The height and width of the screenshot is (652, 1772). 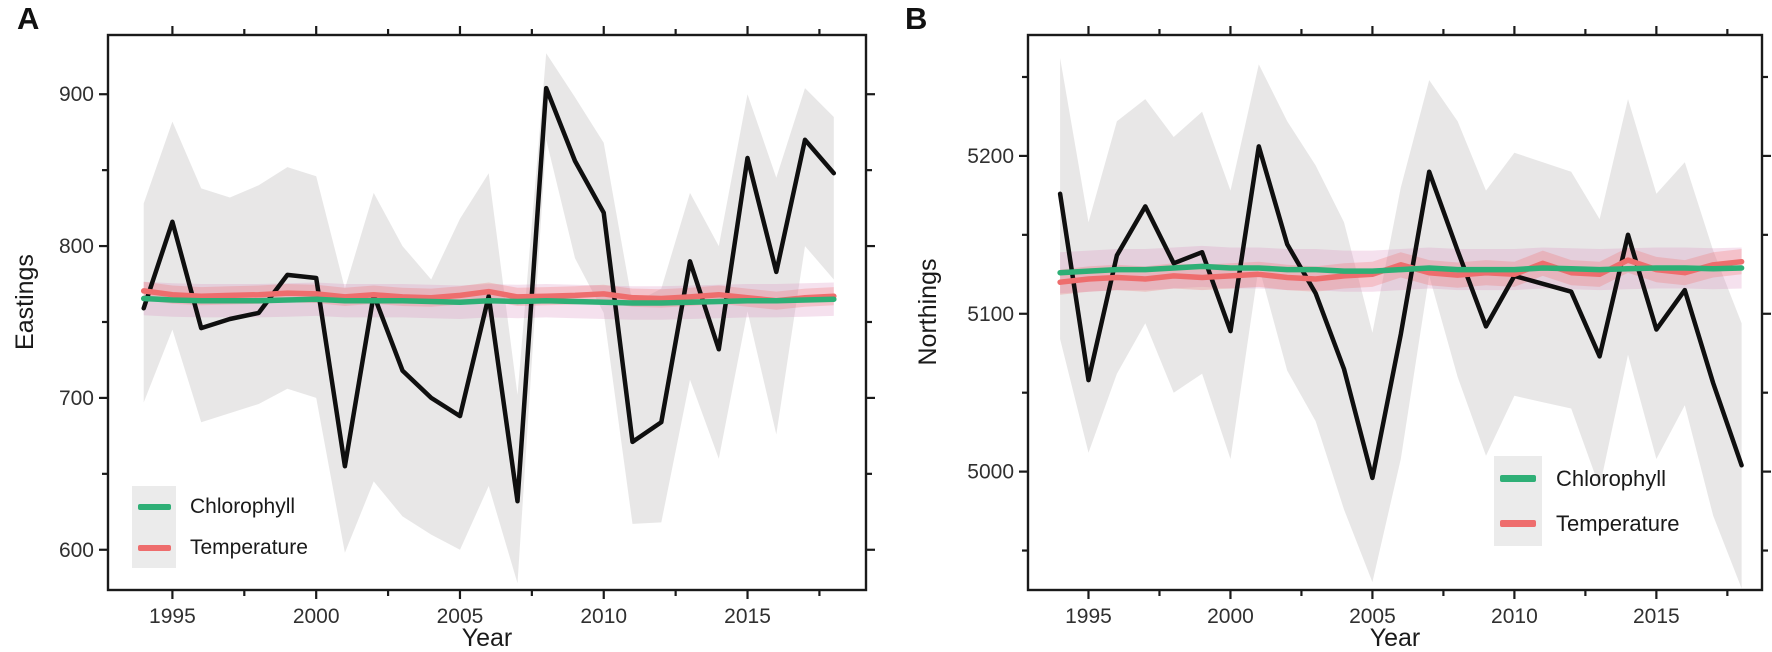 What do you see at coordinates (990, 314) in the screenshot?
I see `svg-text: 5100` at bounding box center [990, 314].